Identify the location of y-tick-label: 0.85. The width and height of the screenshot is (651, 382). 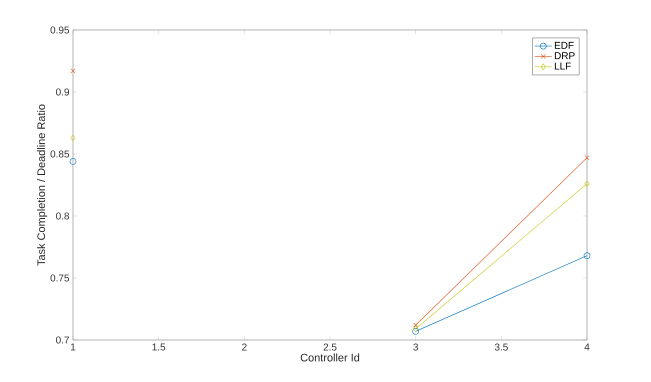
(60, 154).